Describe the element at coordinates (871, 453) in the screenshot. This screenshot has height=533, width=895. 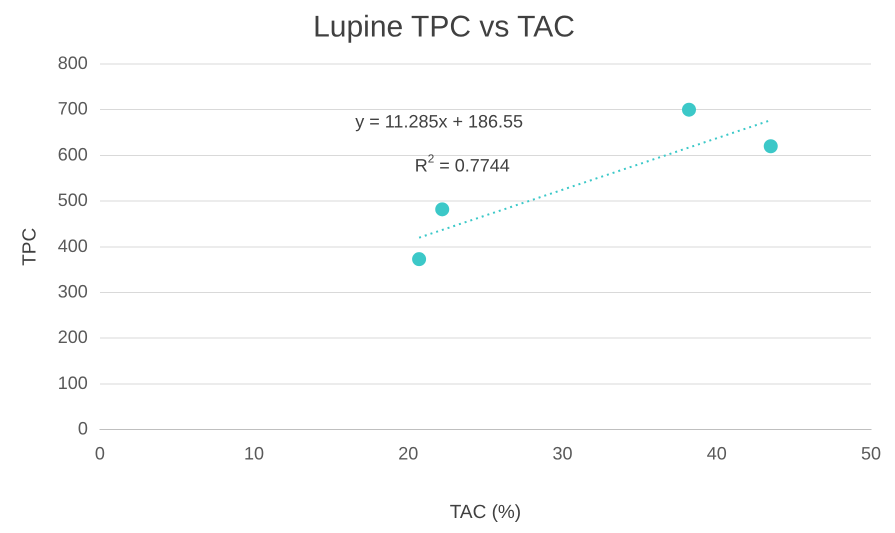
I see `x-tick-label: 50` at that location.